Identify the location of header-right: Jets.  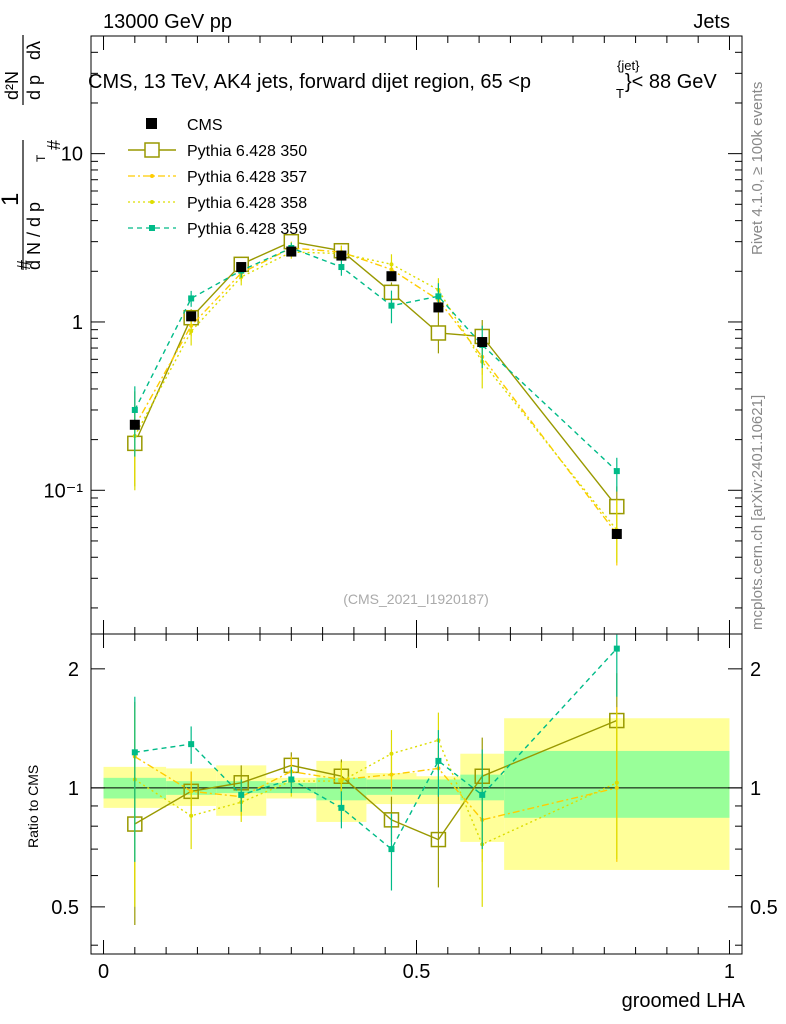
(711, 22).